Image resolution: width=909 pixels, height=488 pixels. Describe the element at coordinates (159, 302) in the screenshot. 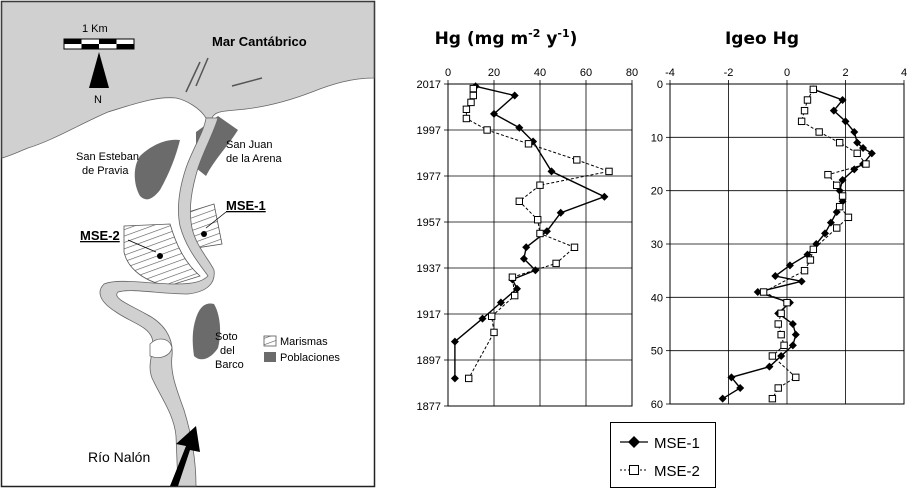

I see `river-nalon` at that location.